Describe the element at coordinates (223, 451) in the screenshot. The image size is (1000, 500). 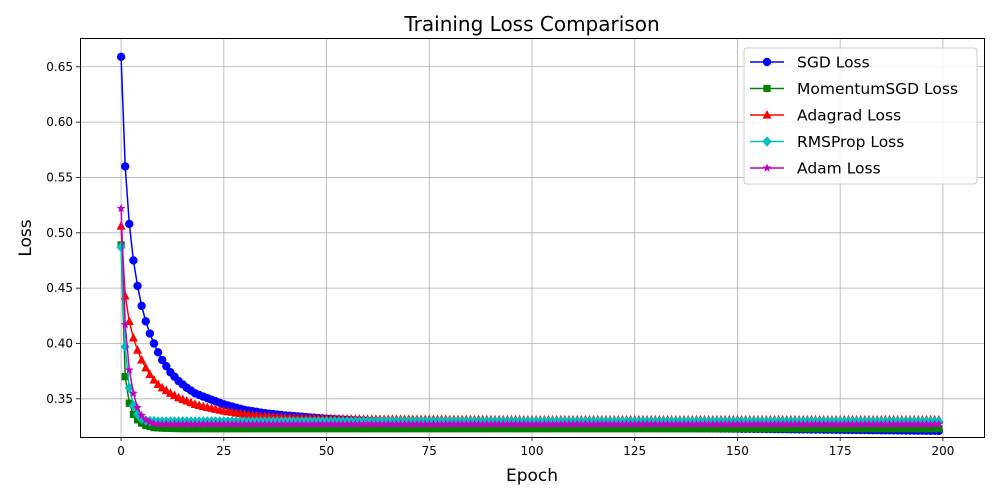
I see `x-tick-label: 25` at that location.